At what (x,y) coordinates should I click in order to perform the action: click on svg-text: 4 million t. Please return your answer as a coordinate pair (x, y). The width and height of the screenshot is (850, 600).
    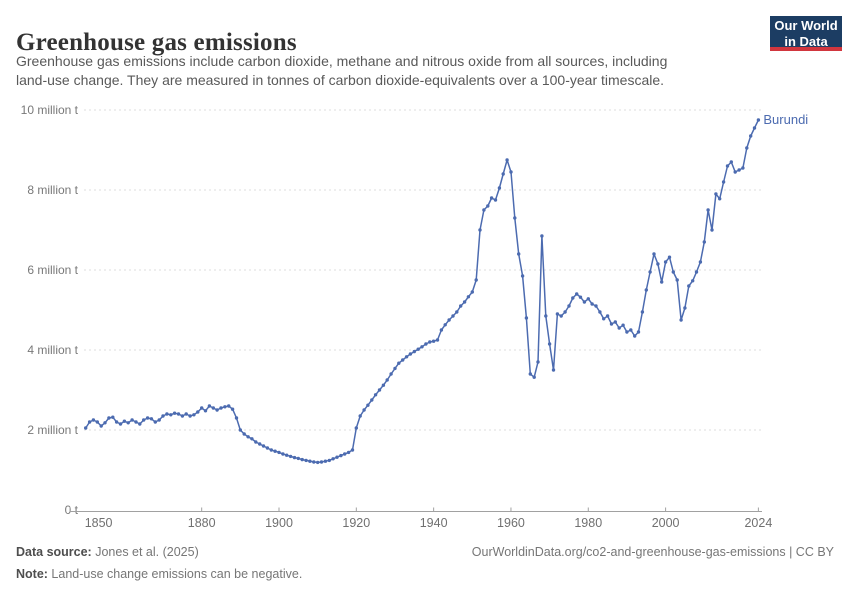
    Looking at the image, I should click on (52, 350).